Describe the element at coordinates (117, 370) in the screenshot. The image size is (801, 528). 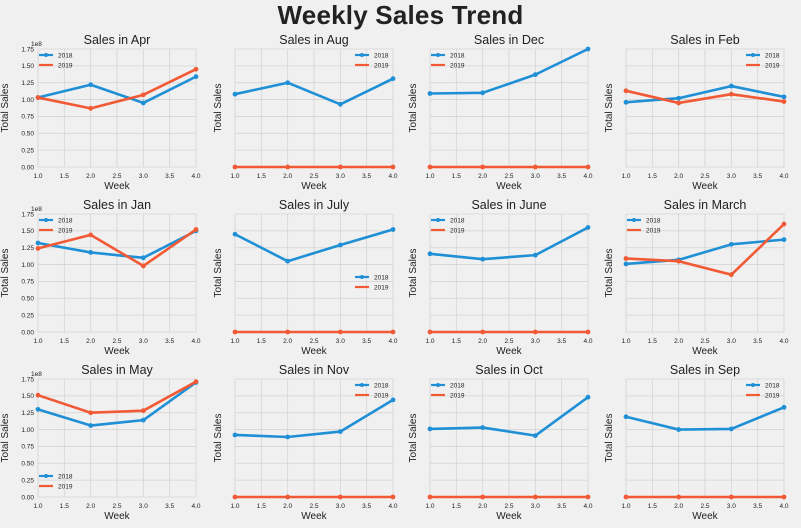
I see `subplot-title: Sales in May` at that location.